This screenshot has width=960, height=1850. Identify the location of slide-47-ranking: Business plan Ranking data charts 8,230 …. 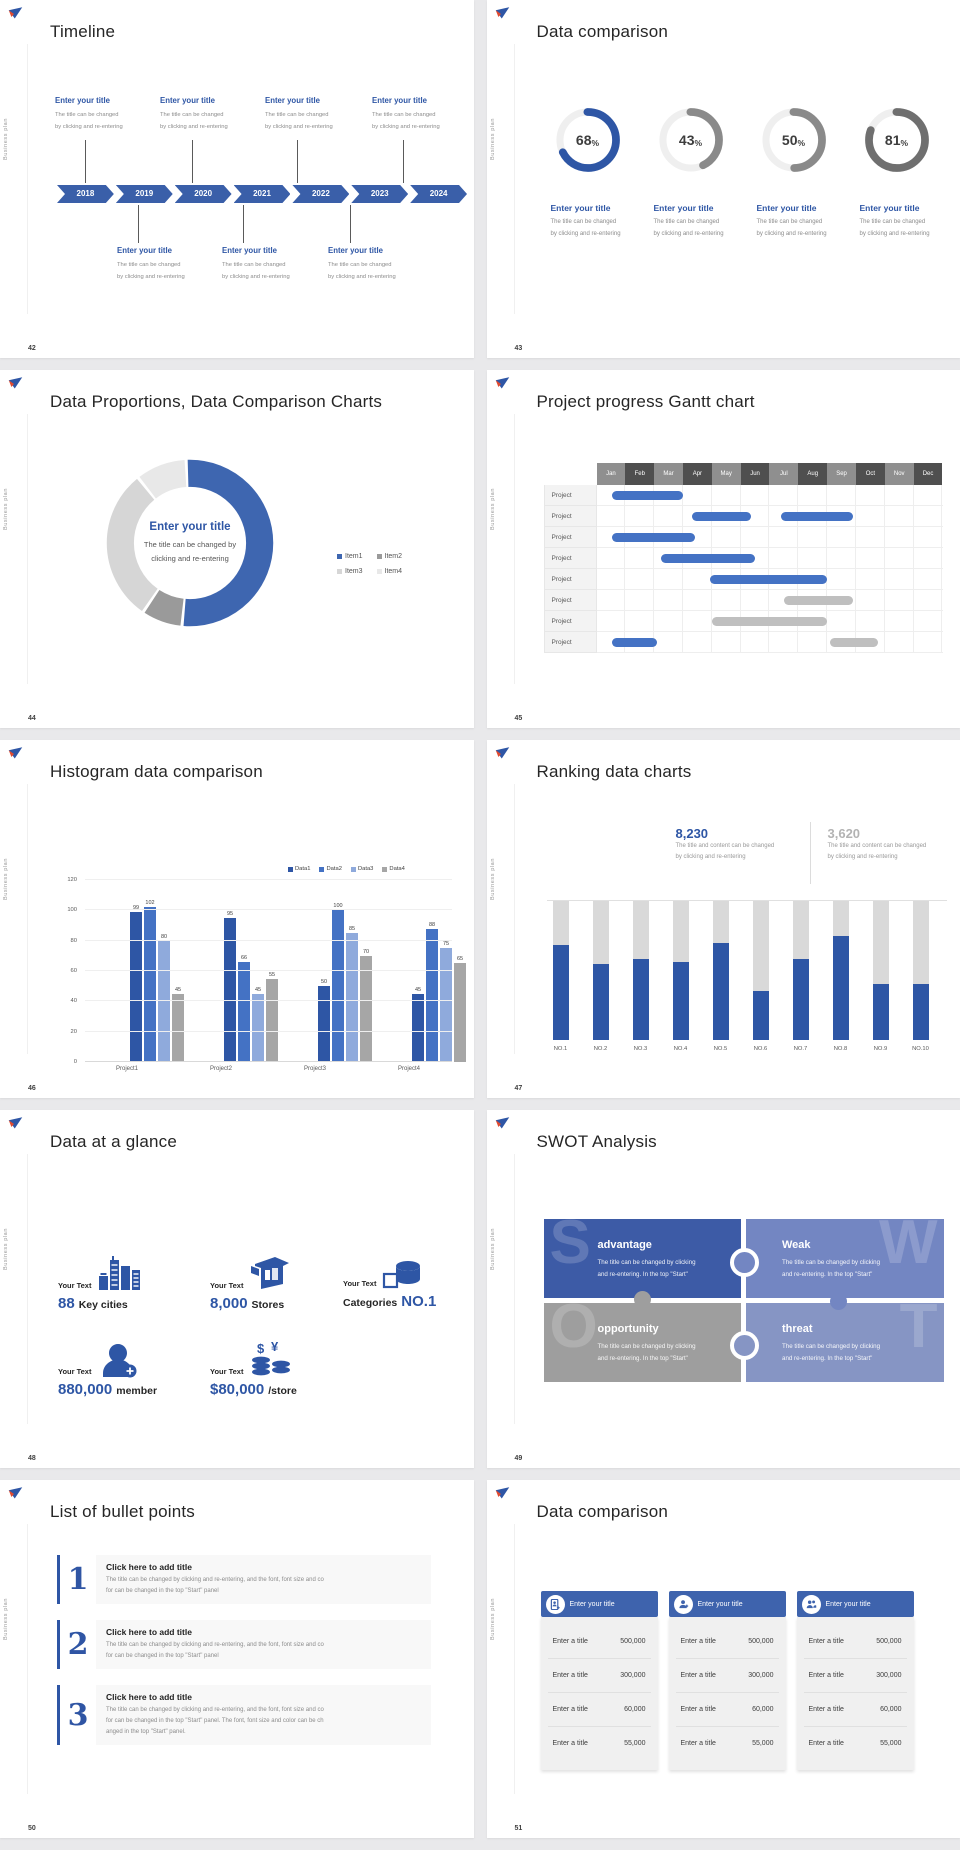
(723, 919).